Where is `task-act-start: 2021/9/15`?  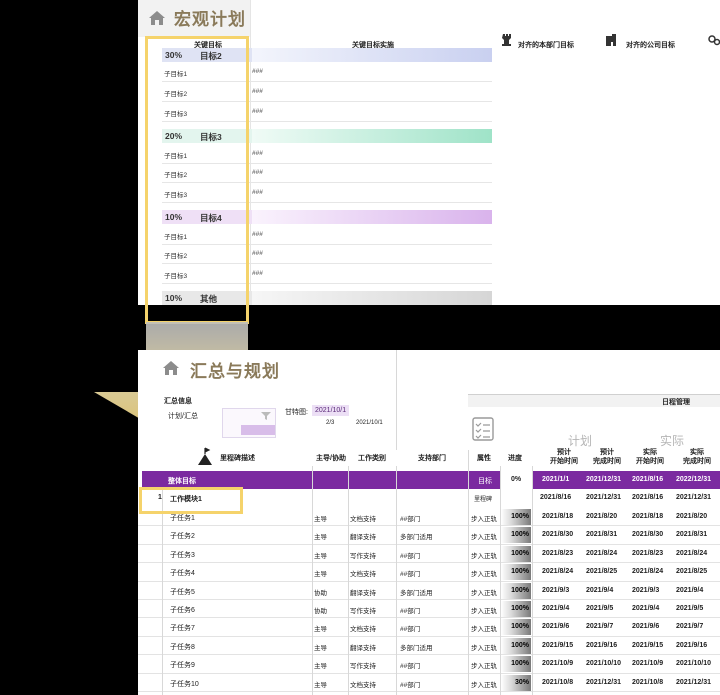
task-act-start: 2021/9/15 is located at coordinates (648, 645).